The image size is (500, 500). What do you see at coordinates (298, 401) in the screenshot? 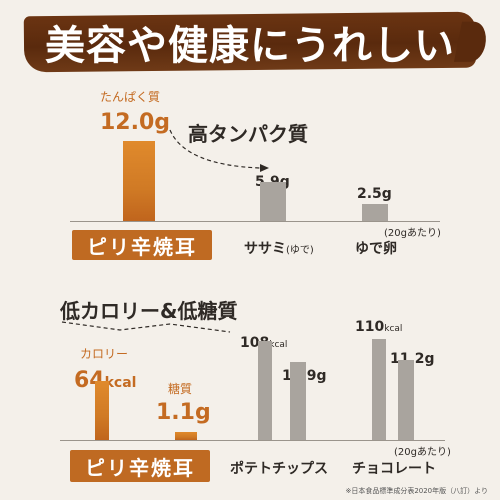
I see `chart-bar-sugar-chips` at bounding box center [298, 401].